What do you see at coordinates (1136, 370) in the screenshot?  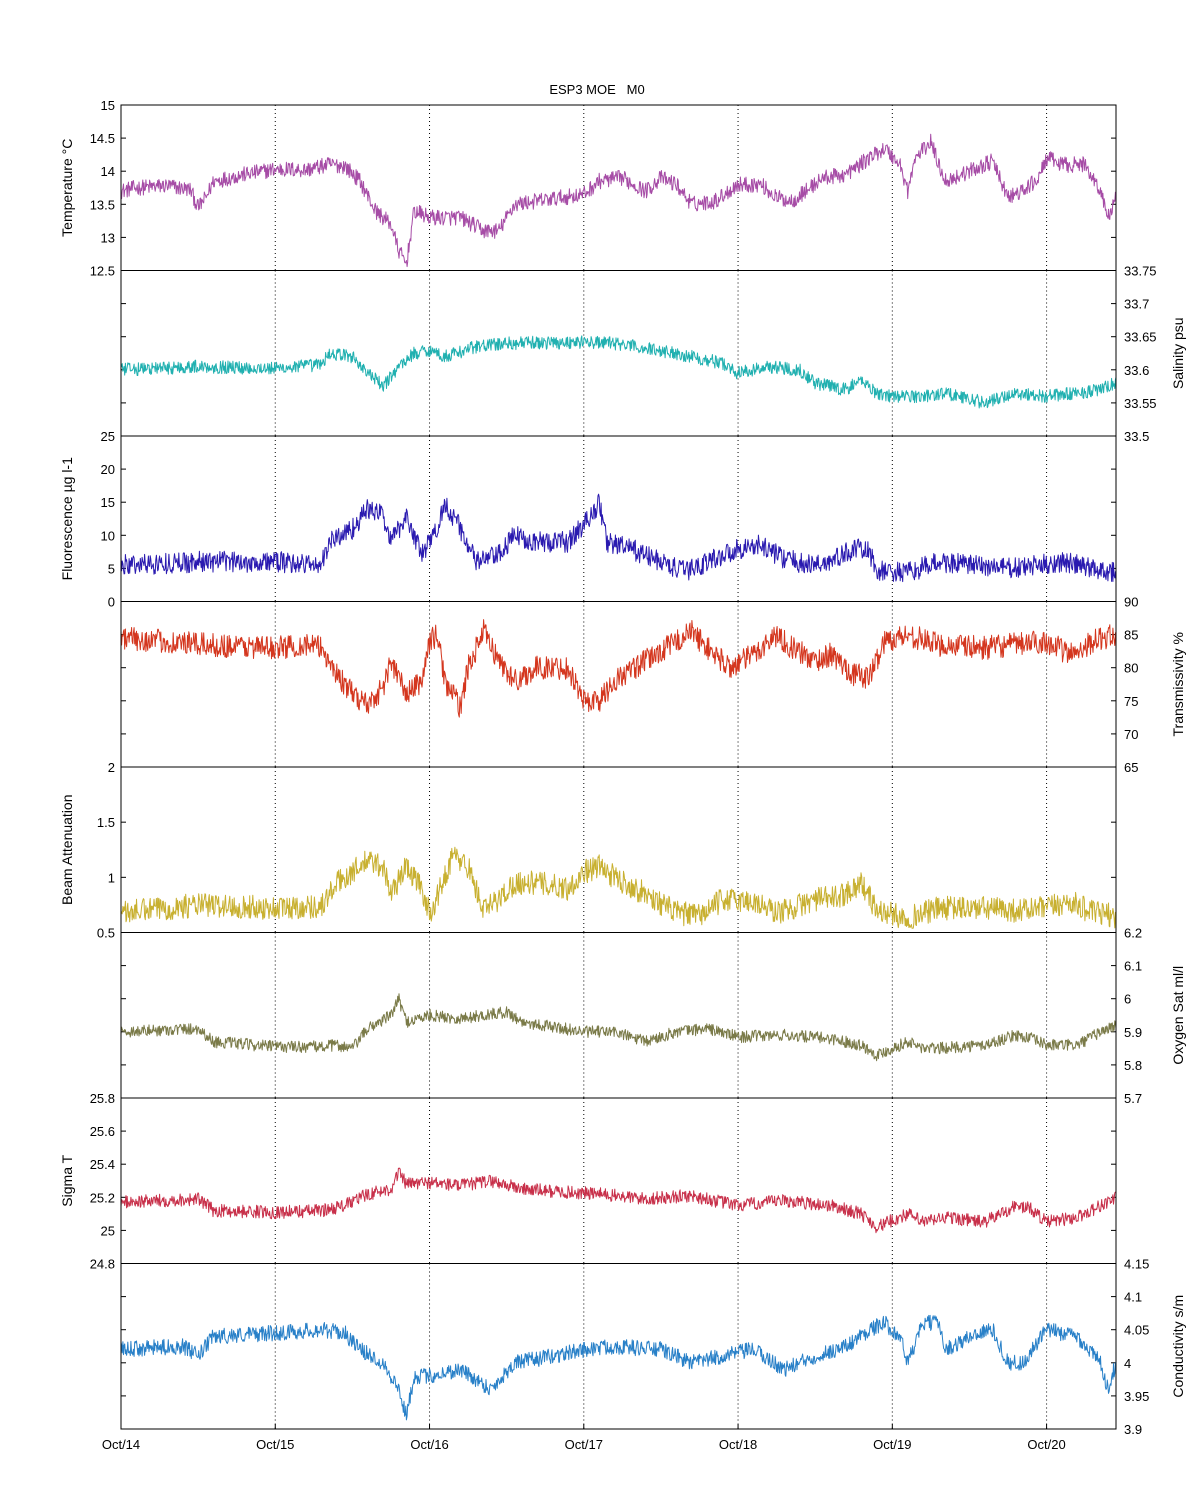 I see `y-tick-label: 33.6` at bounding box center [1136, 370].